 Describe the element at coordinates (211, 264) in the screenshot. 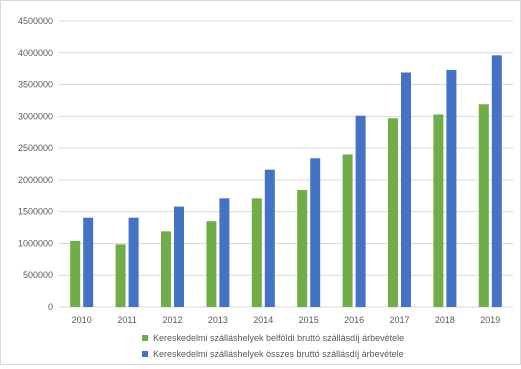

I see `bar-belfoldi-2013` at that location.